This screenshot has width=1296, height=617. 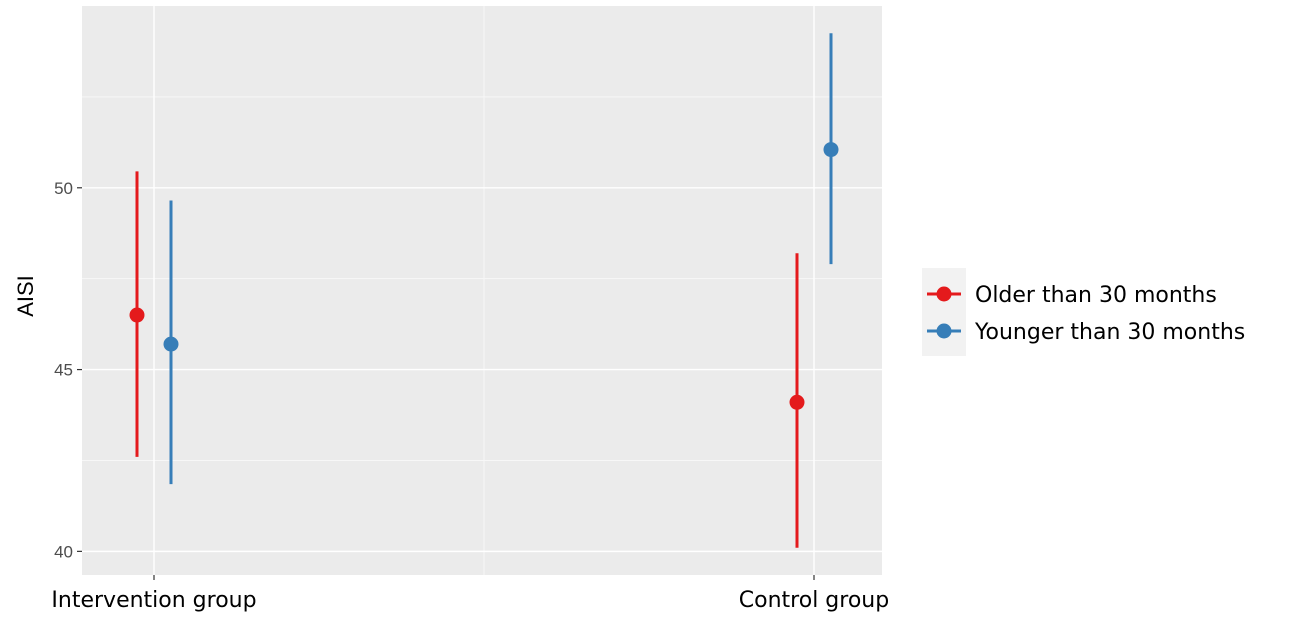 What do you see at coordinates (153, 600) in the screenshot?
I see `x-tick-label: Intervention group` at bounding box center [153, 600].